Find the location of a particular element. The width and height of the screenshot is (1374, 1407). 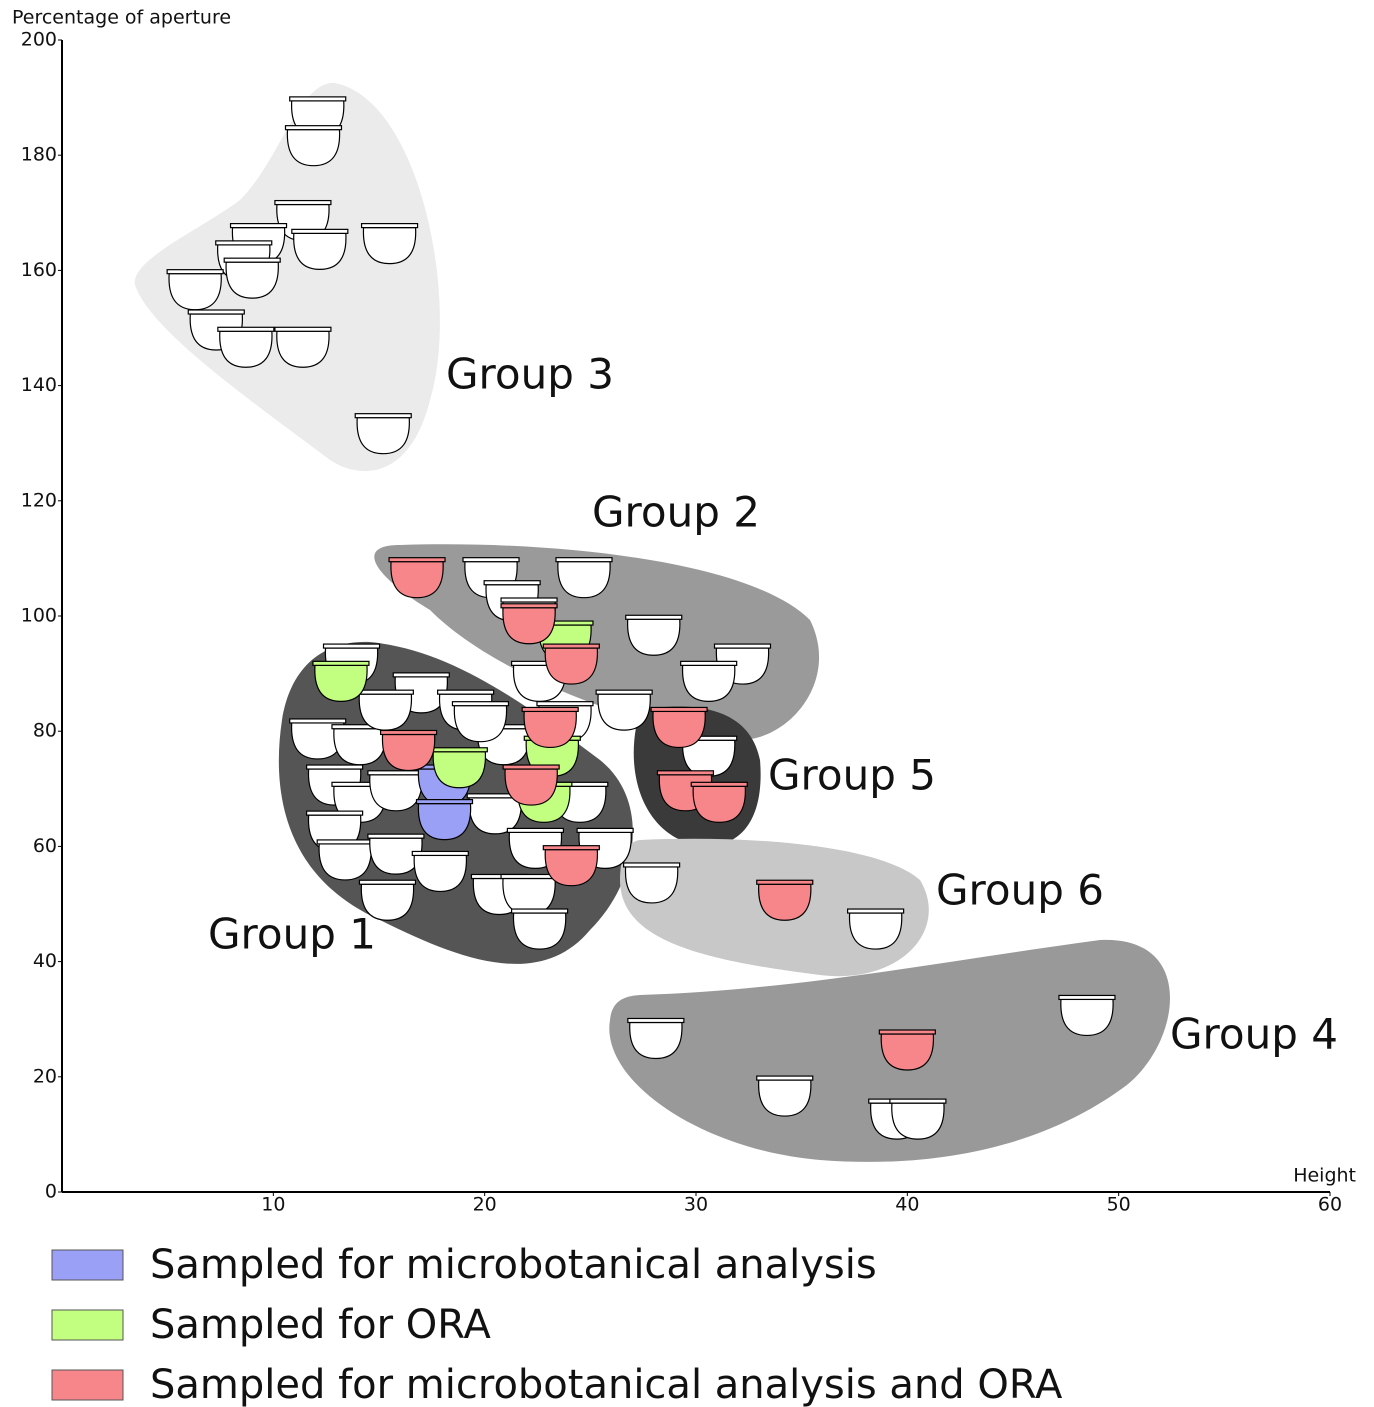

x-tick-label: 30 is located at coordinates (696, 1205).